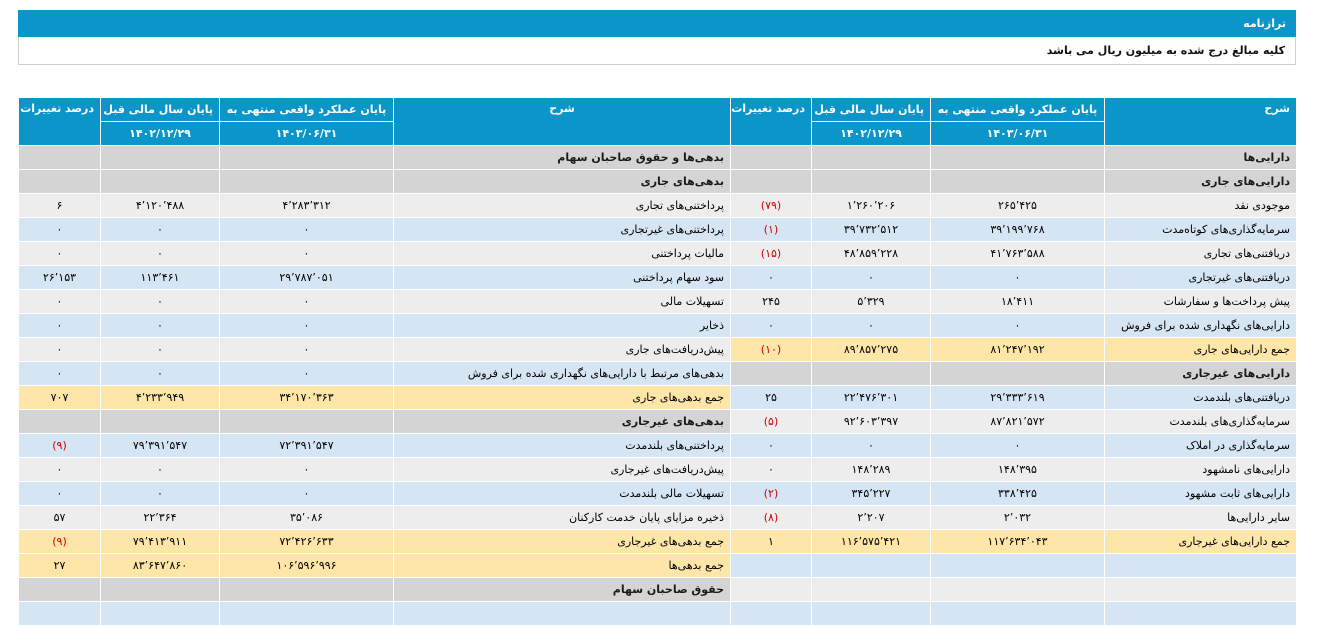 The image size is (1317, 626). Describe the element at coordinates (59, 517) in the screenshot. I see `cell-value: ۵۷` at that location.